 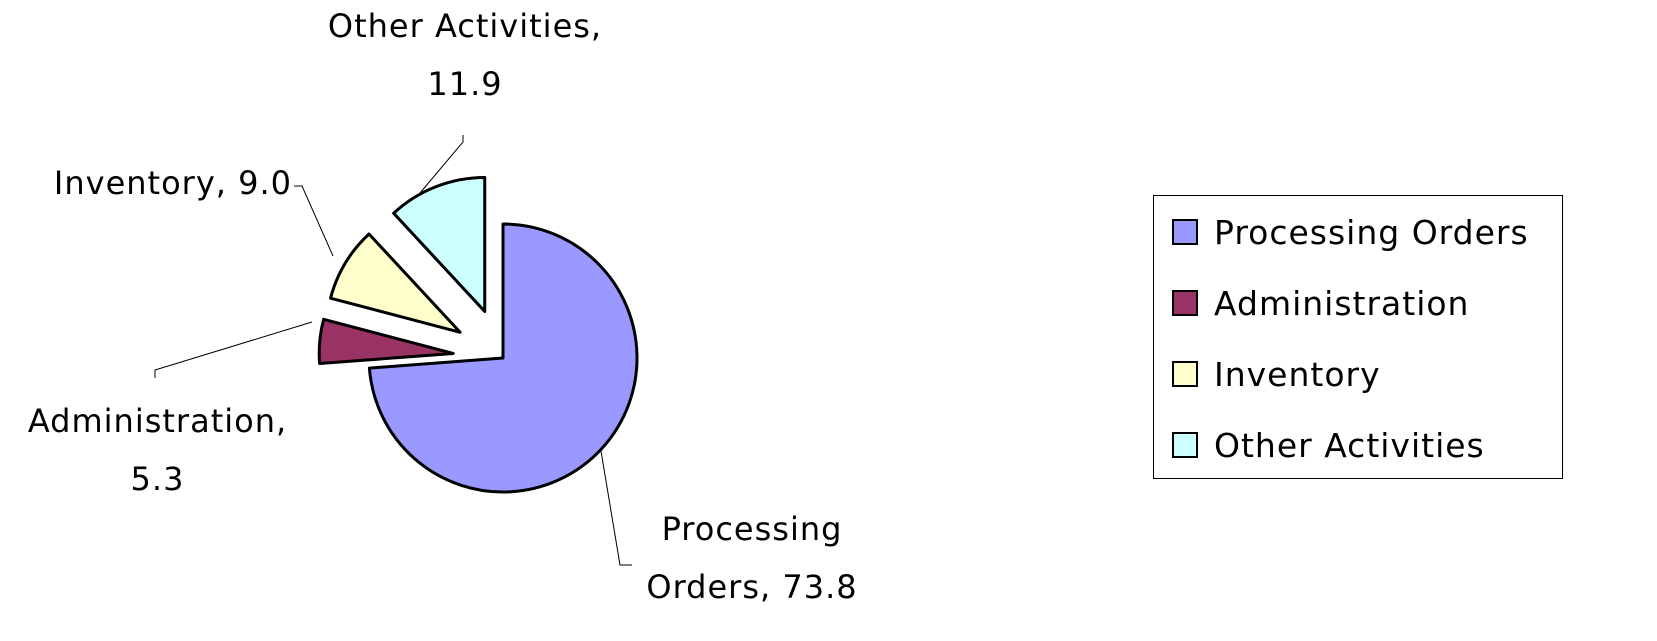 I want to click on legend-item: Other Activities, so click(x=1328, y=445).